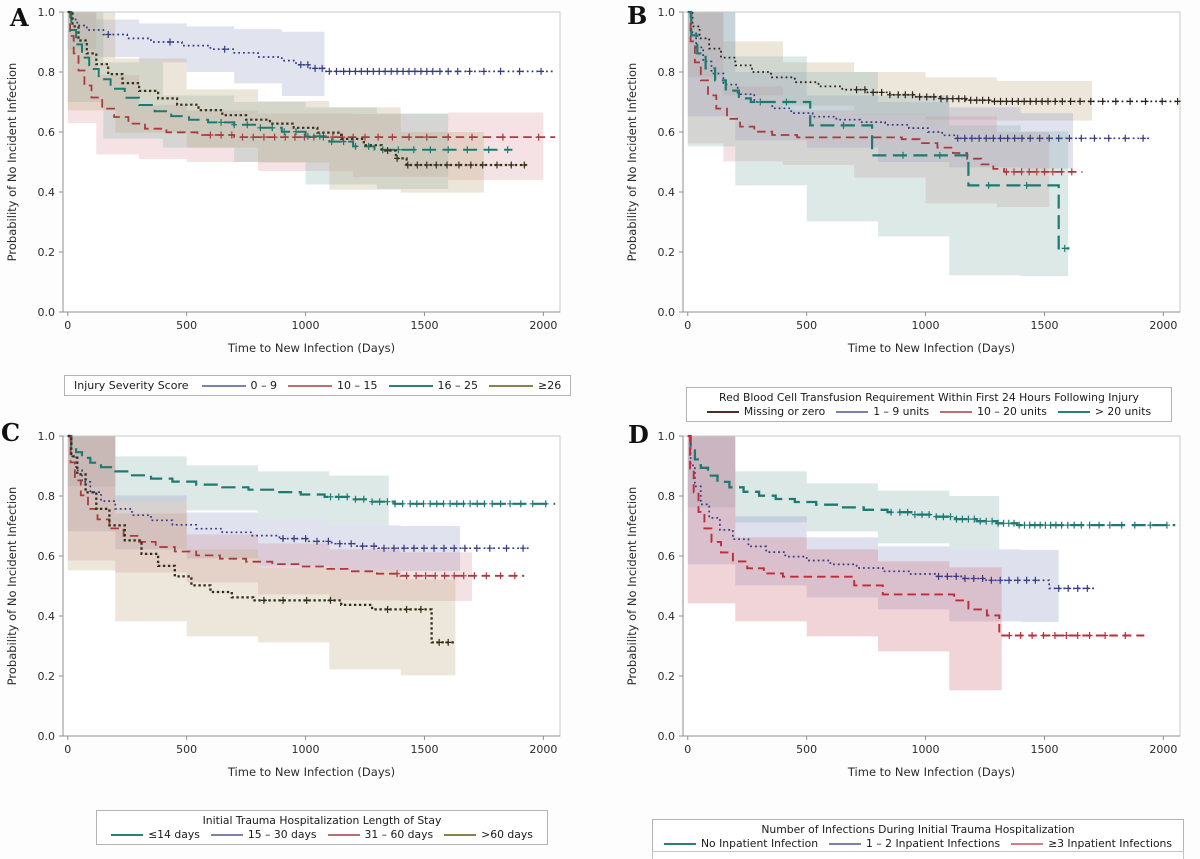  I want to click on panel-letter-b: B, so click(637, 15).